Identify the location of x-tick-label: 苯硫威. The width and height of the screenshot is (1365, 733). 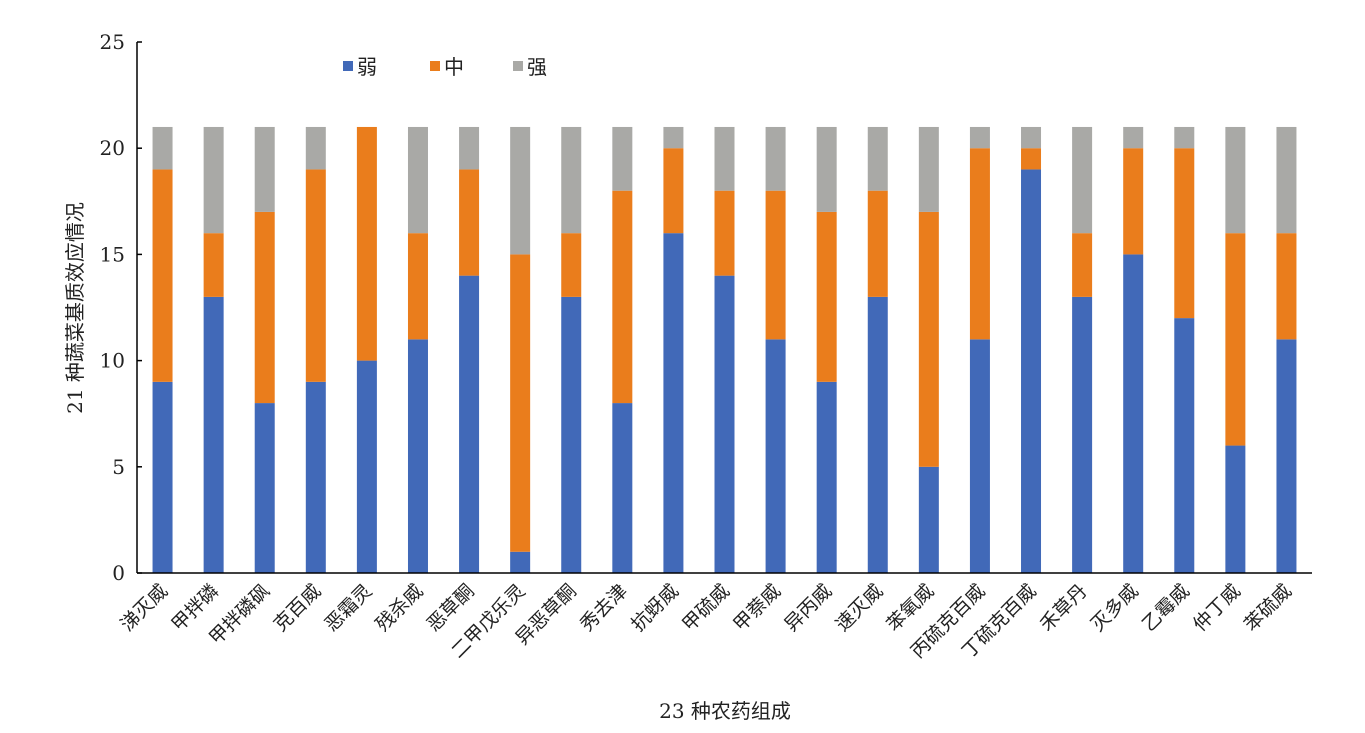
(1268, 608).